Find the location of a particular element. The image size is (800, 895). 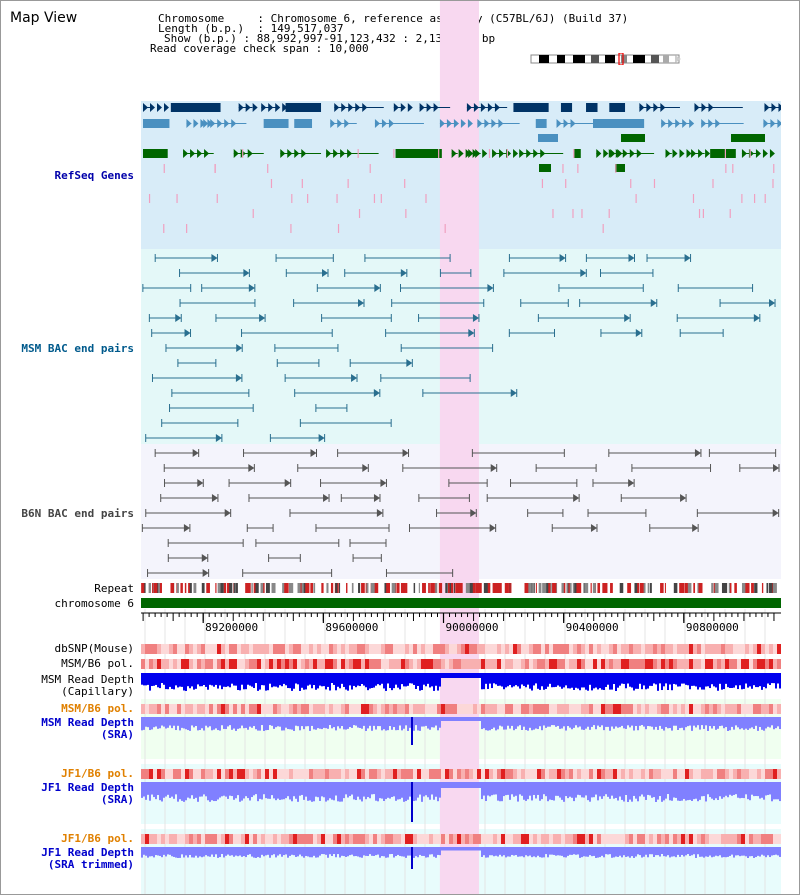

gene-block is located at coordinates (592, 107).